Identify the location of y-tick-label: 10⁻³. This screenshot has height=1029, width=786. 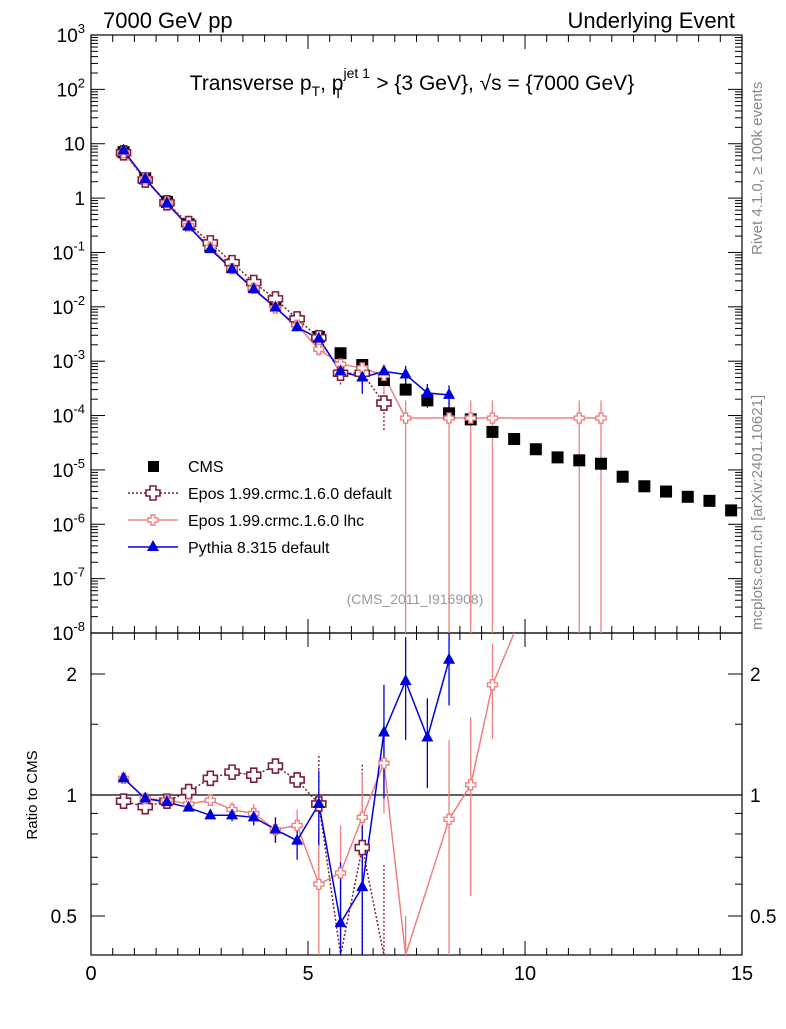
(68, 360).